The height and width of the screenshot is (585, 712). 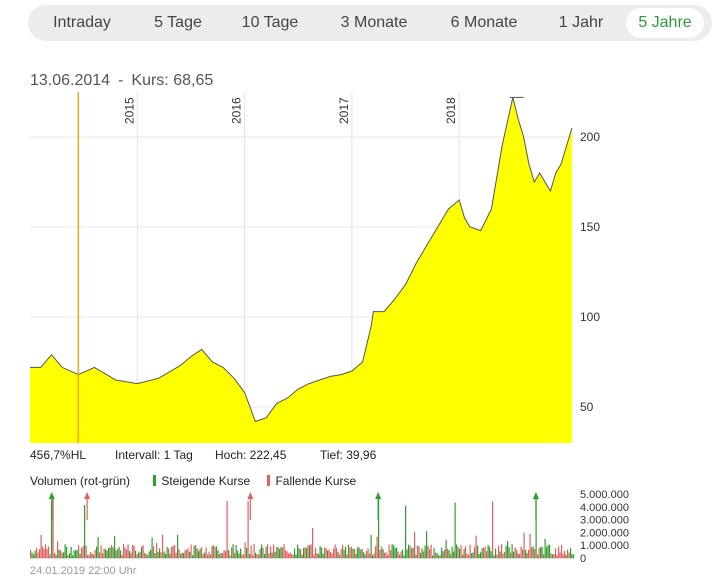 What do you see at coordinates (178, 22) in the screenshot?
I see `tab-5-tage: 5 Tage` at bounding box center [178, 22].